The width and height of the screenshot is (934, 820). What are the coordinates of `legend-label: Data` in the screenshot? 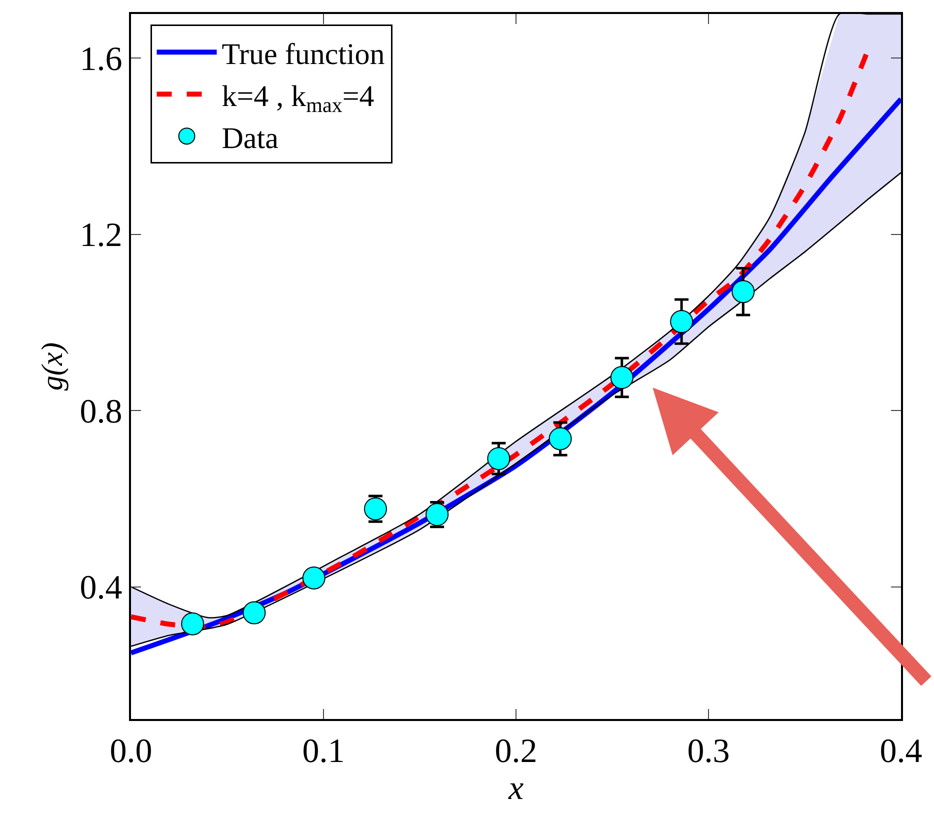 It's located at (250, 138).